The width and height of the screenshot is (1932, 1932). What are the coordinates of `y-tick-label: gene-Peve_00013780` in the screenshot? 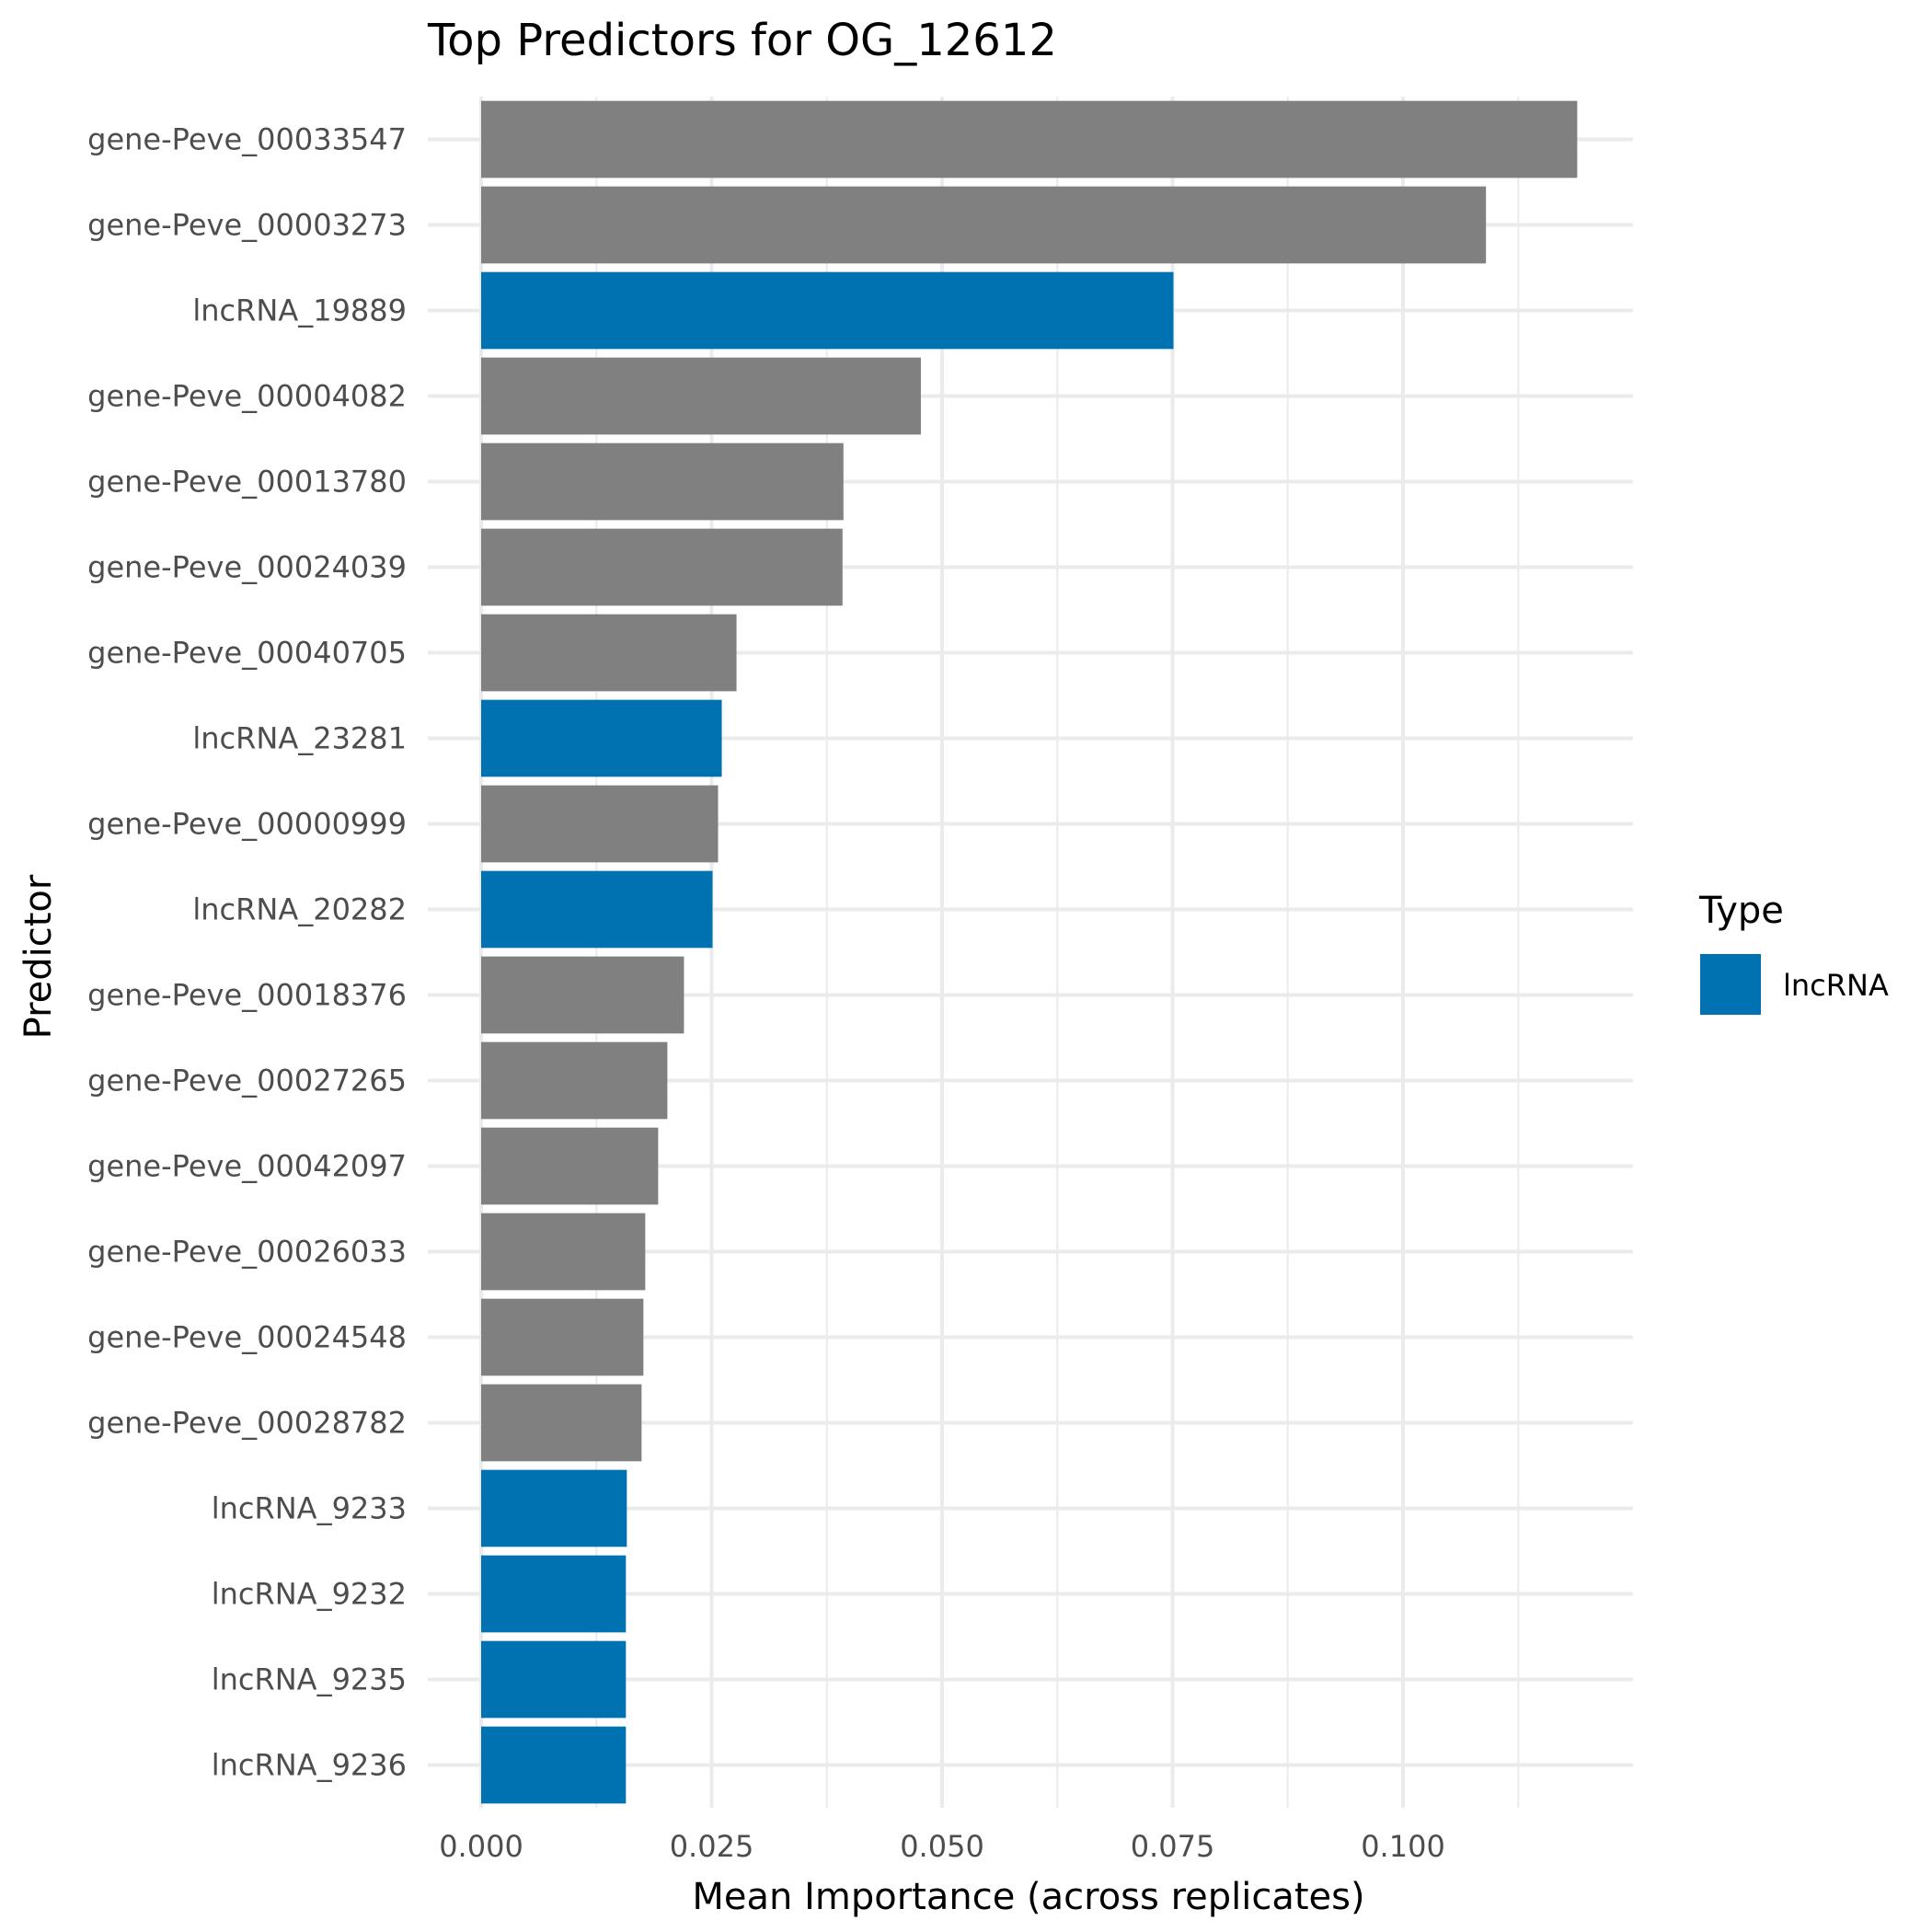 It's located at (247, 482).